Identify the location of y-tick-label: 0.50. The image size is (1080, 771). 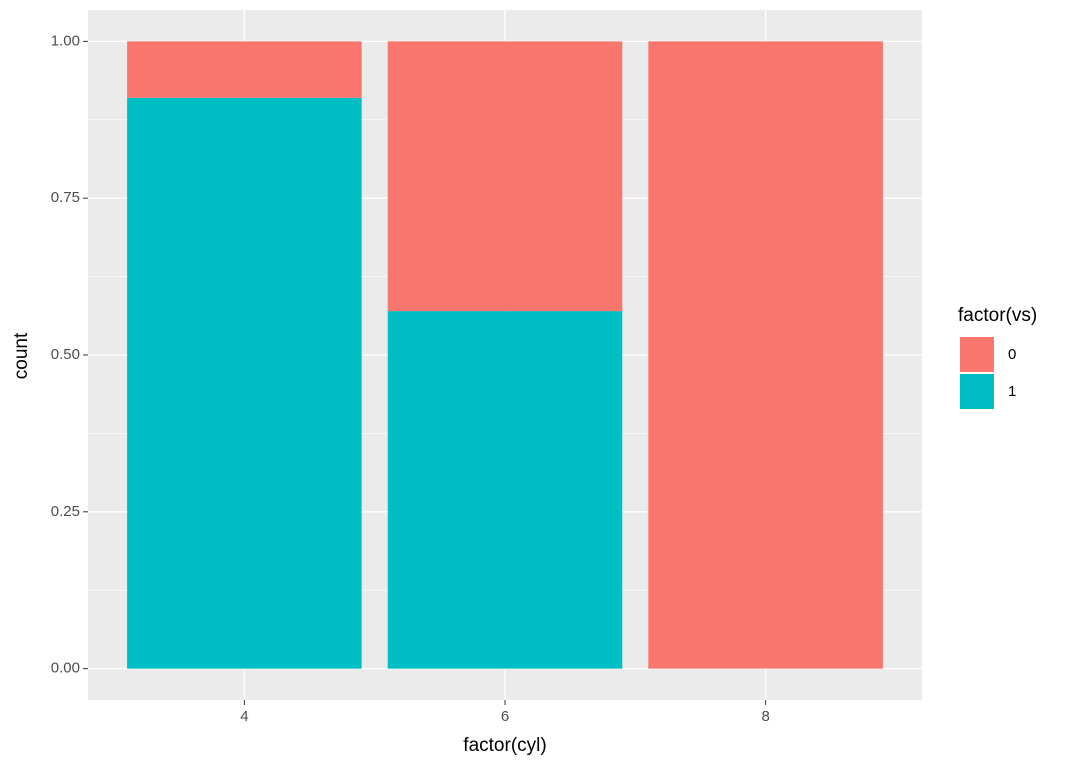
(65, 354).